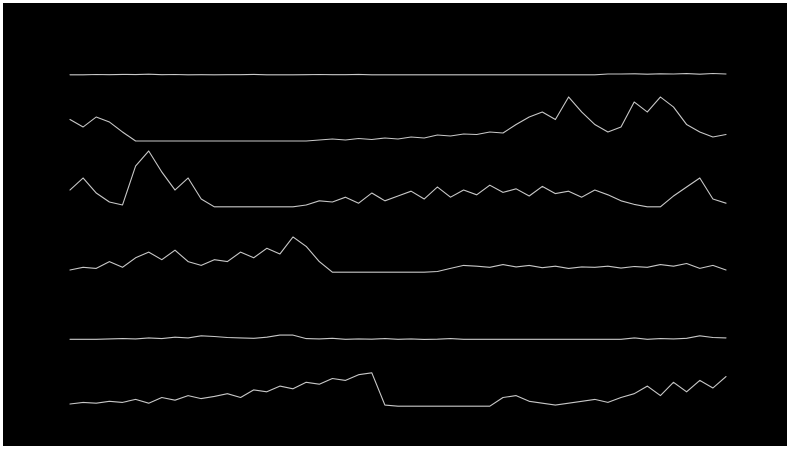 This screenshot has width=793, height=451. I want to click on trace-2-line, so click(398, 119).